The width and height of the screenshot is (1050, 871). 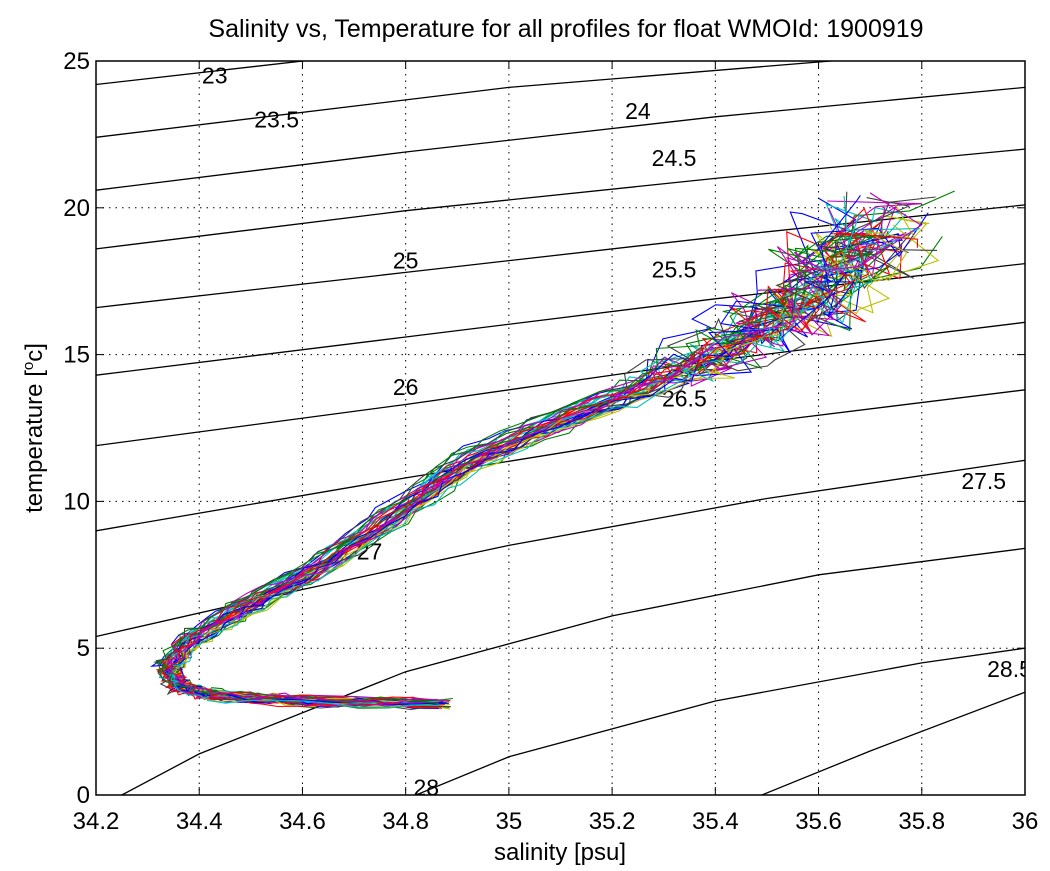 What do you see at coordinates (1025, 821) in the screenshot?
I see `x-tick-label: 36` at bounding box center [1025, 821].